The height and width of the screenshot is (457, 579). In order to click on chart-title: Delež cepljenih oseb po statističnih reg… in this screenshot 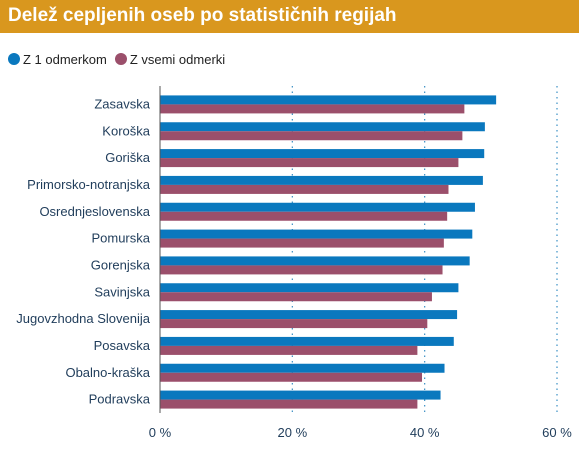, I will do `click(202, 15)`.